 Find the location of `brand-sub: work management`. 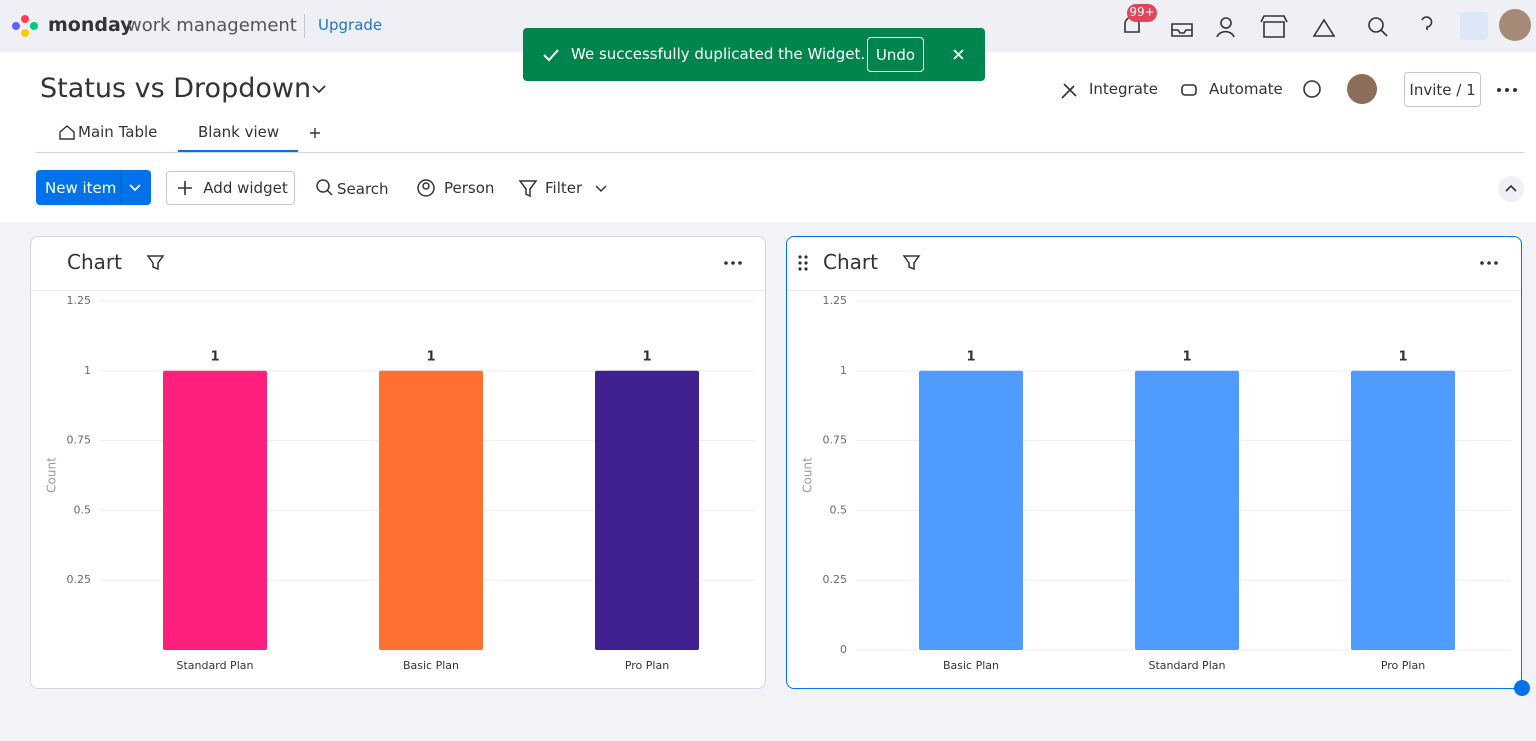

brand-sub: work management is located at coordinates (212, 25).